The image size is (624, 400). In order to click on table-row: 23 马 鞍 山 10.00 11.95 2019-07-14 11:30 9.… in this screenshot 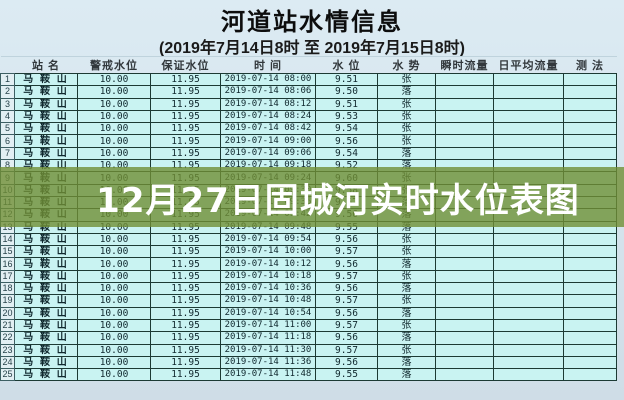, I will do `click(308, 350)`.